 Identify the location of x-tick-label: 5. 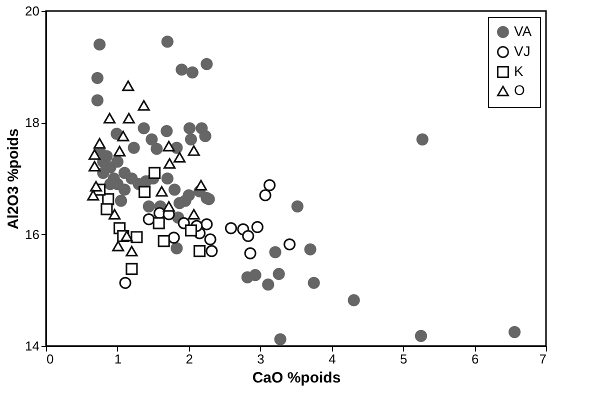
(404, 359).